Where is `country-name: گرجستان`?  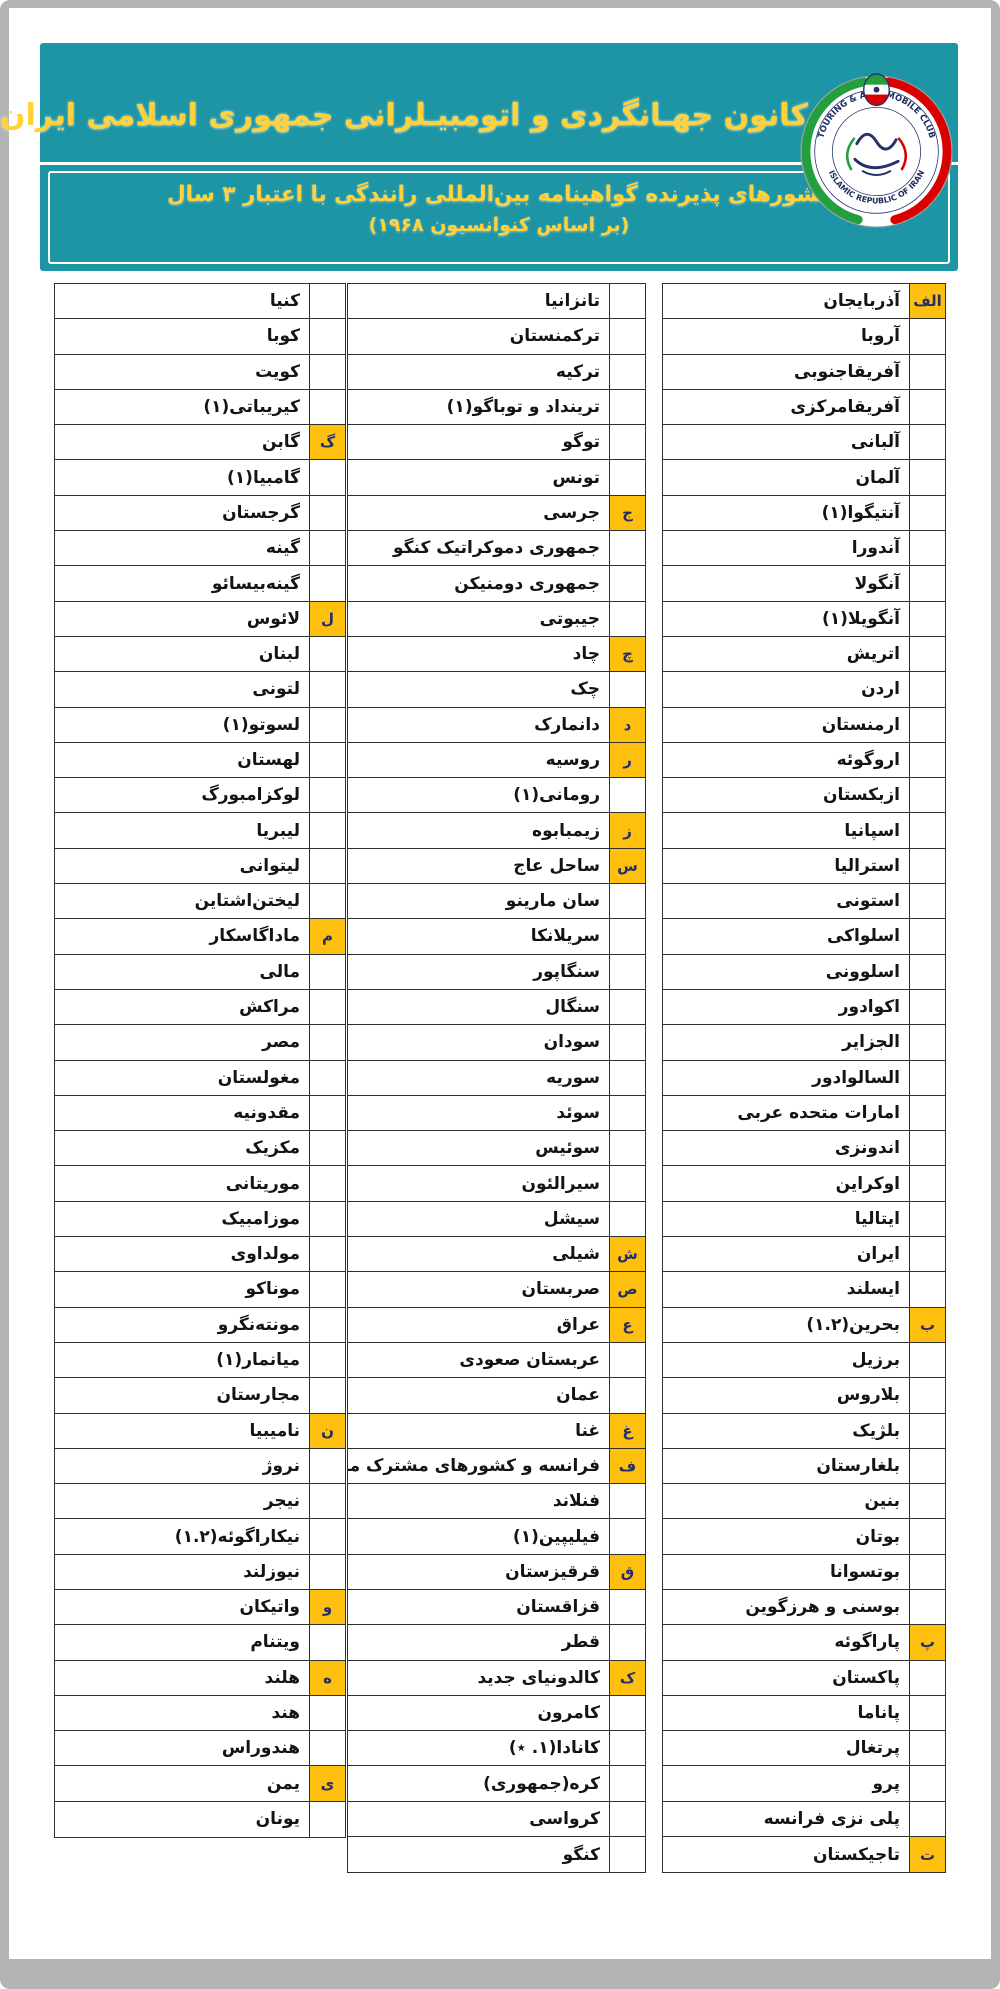
country-name: گرجستان is located at coordinates (261, 512).